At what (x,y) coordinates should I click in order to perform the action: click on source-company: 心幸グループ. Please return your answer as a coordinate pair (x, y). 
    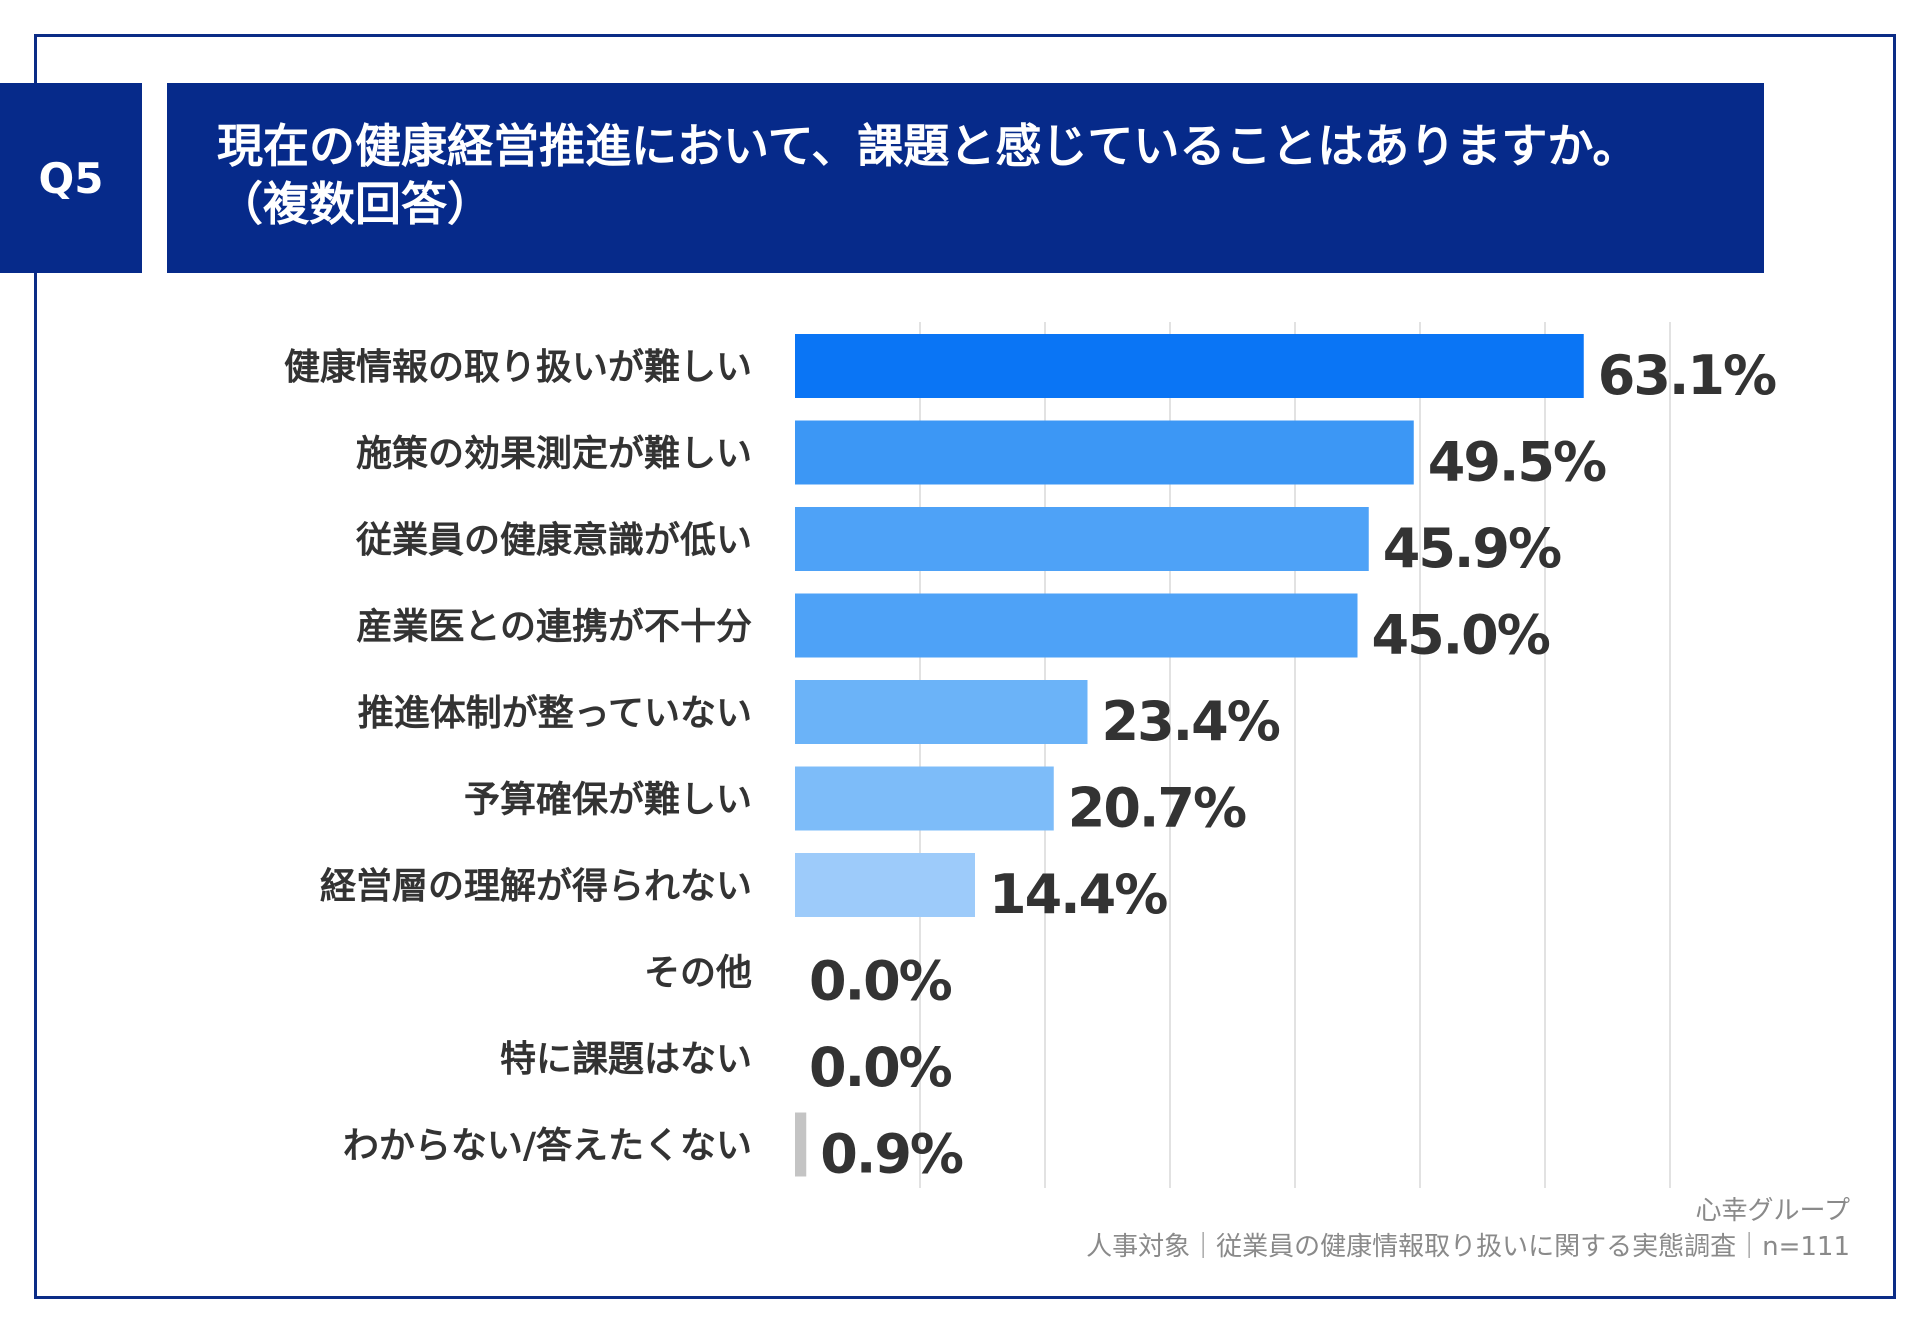
    Looking at the image, I should click on (1772, 1211).